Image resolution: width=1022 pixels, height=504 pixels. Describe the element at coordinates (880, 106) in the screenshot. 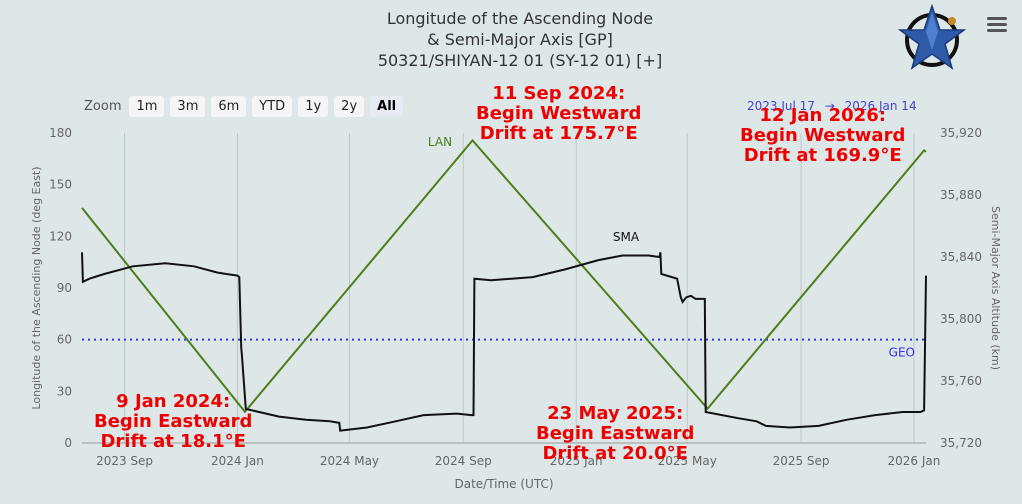

I see `range-to-input: 2026 Jan 14` at that location.